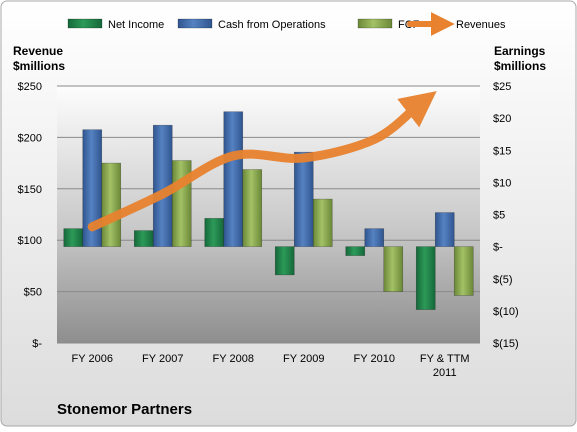 The width and height of the screenshot is (577, 432). Describe the element at coordinates (214, 232) in the screenshot. I see `bar-net-income-fy-2008` at that location.